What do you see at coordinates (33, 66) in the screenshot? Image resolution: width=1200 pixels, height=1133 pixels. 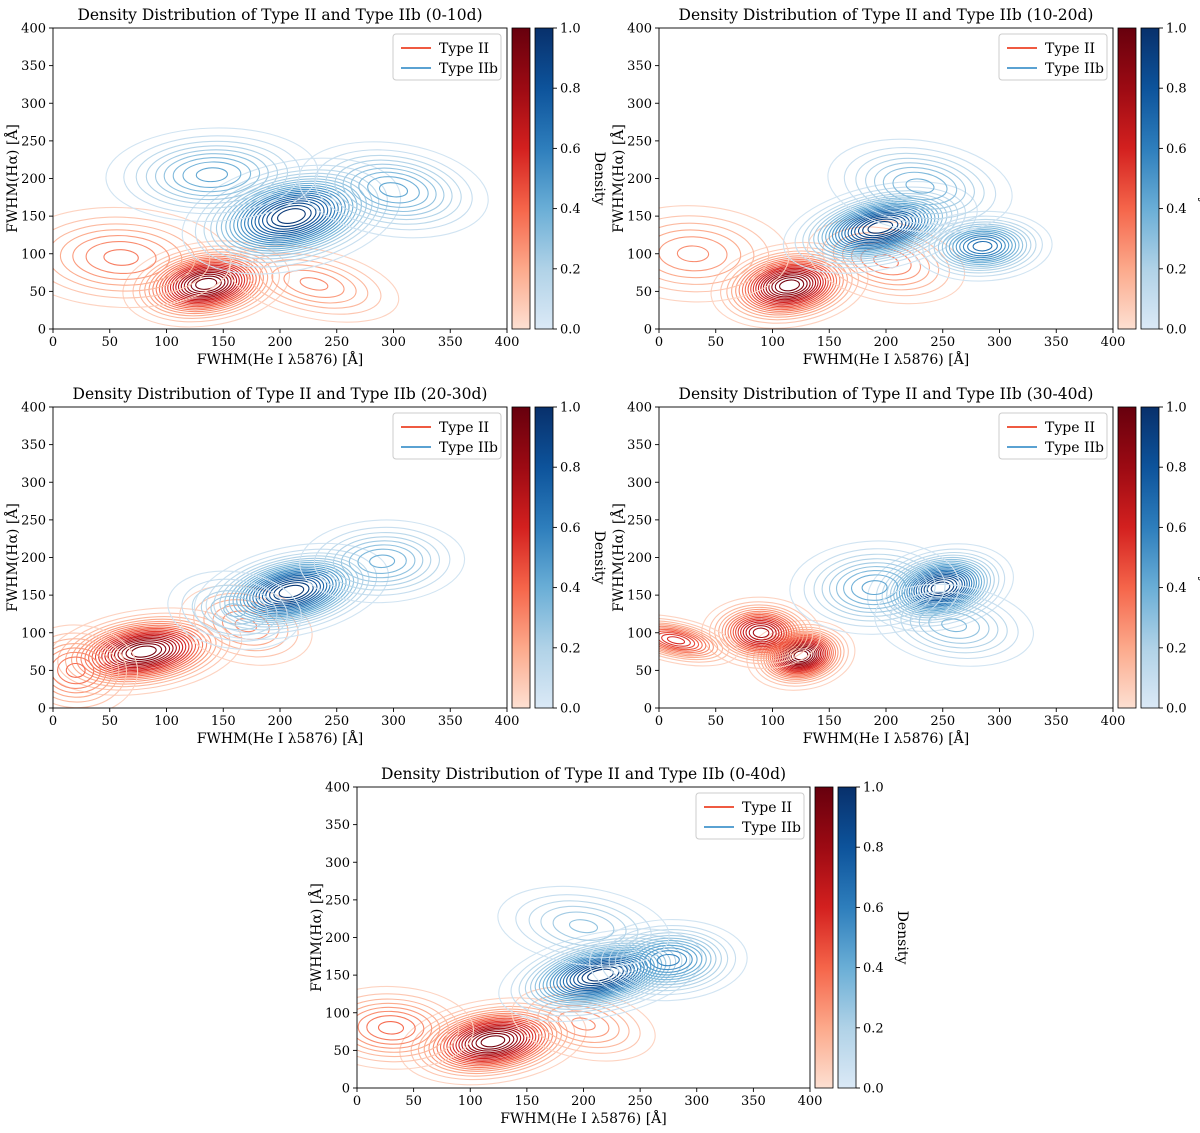 I see `y-tick-label: 350` at bounding box center [33, 66].